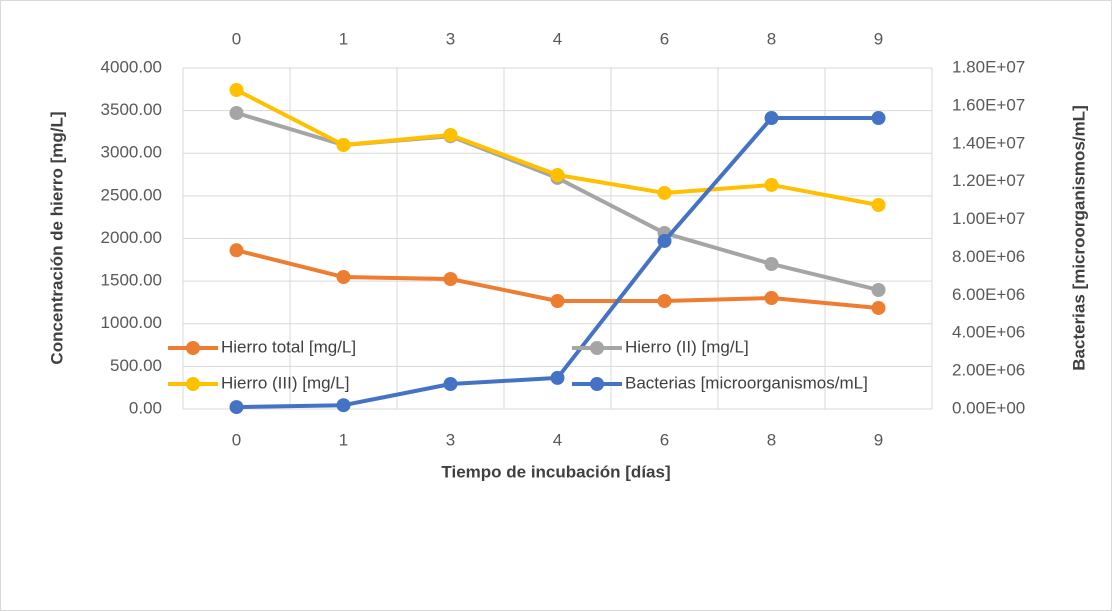 This screenshot has height=611, width=1112. I want to click on y2-tick-label: 1.80E+07, so click(988, 66).